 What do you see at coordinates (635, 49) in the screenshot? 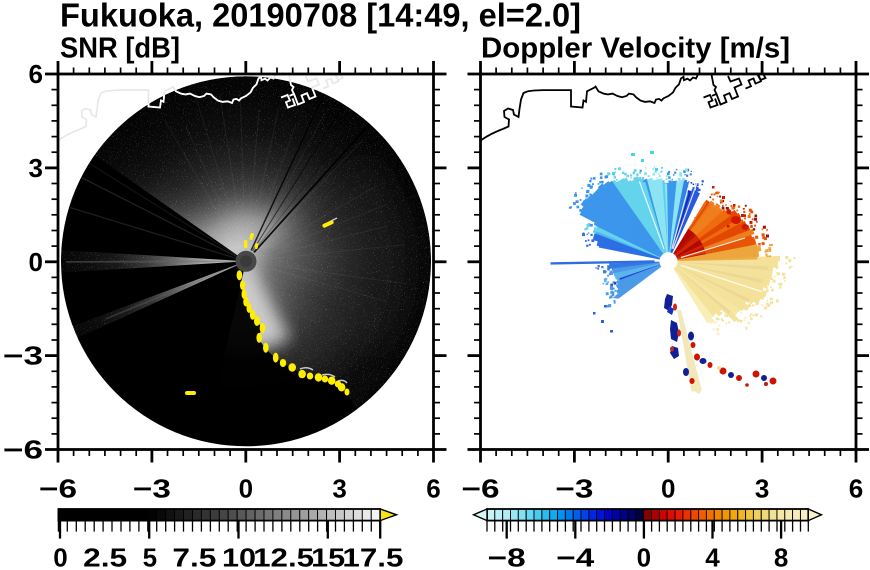
I see `svg-text: Doppler Velocity [m/s]` at bounding box center [635, 49].